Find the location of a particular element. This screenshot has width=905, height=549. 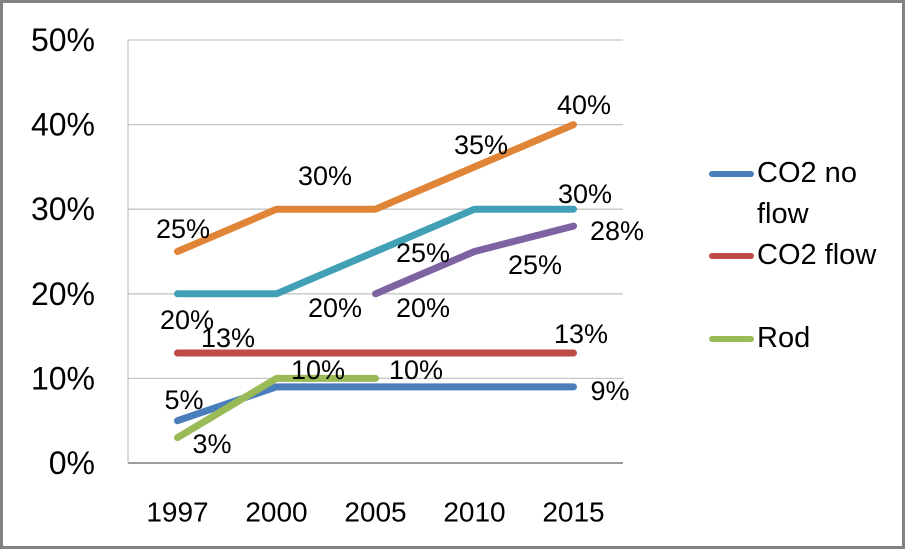

legend-label: CO2 no flow is located at coordinates (807, 193).